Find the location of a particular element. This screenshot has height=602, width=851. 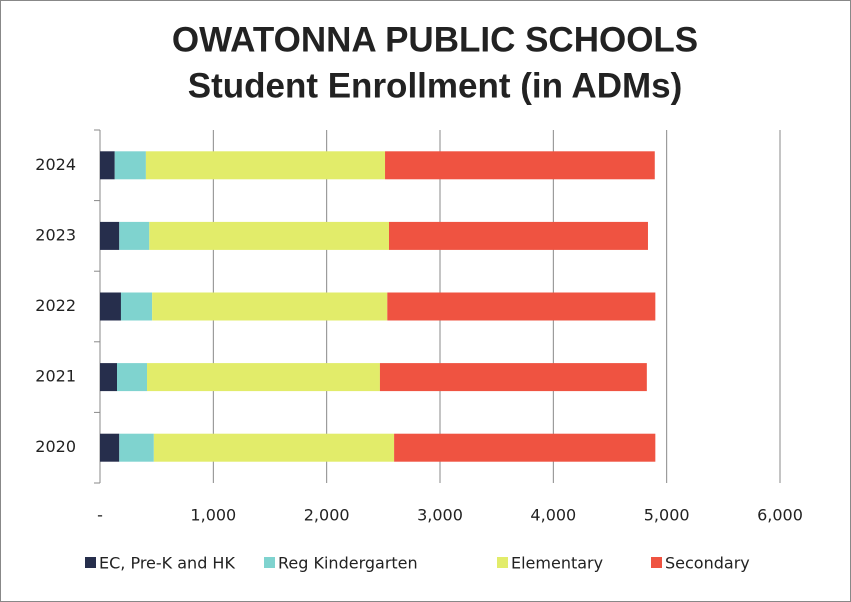

chart-title: OWATONNA PUBLIC SCHOOLS is located at coordinates (435, 39).